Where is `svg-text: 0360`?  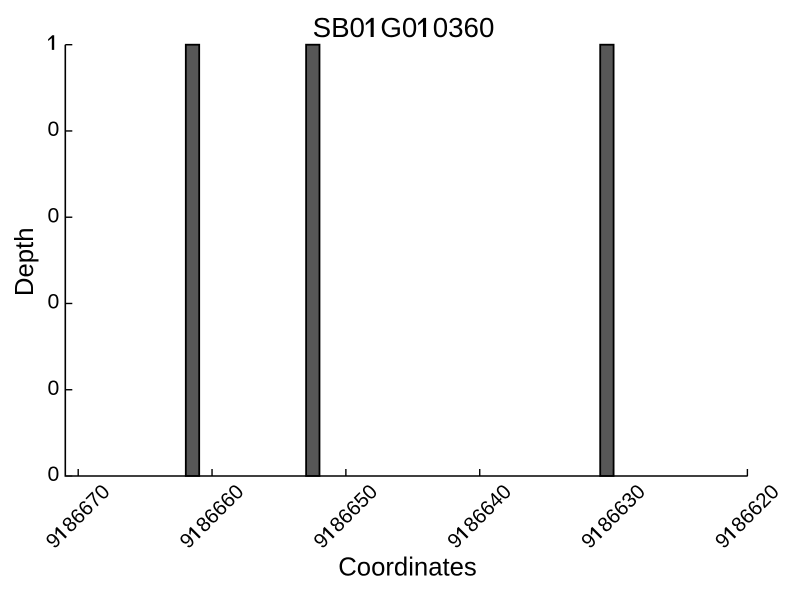
svg-text: 0360 is located at coordinates (464, 27).